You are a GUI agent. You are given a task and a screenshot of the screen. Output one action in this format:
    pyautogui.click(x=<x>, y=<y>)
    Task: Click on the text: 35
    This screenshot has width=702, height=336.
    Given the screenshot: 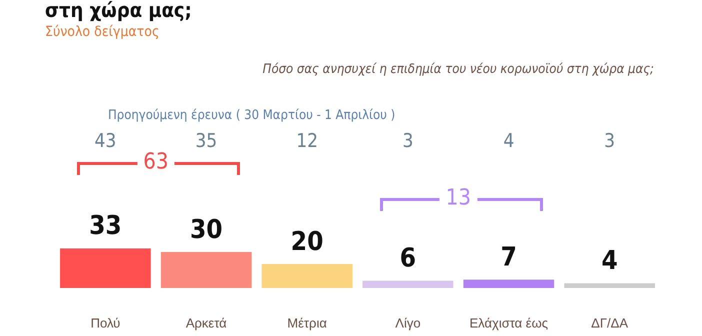 What is the action you would take?
    pyautogui.click(x=206, y=141)
    